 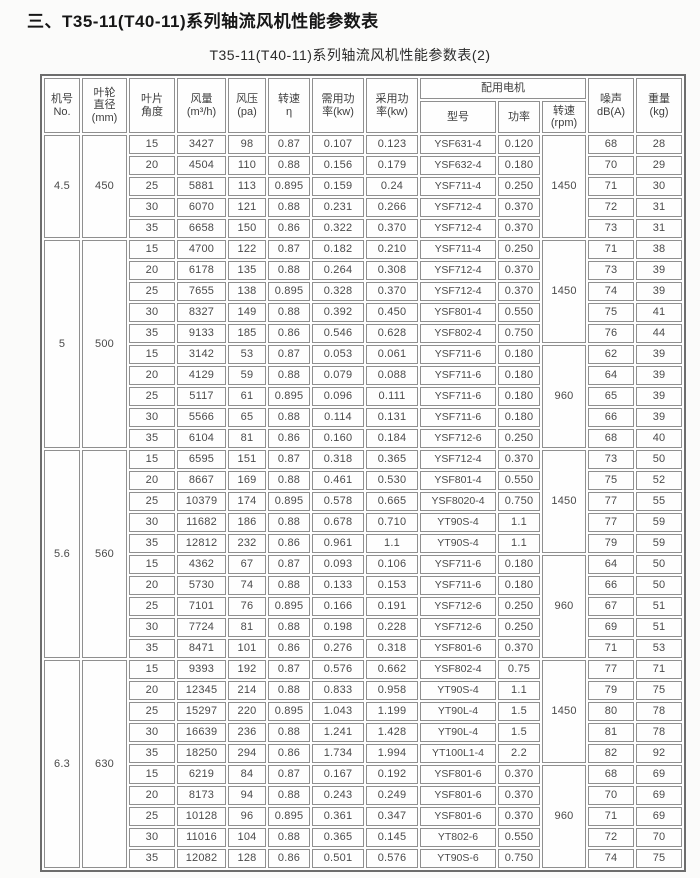 I want to click on cell-motor-power: 1.1, so click(x=519, y=522).